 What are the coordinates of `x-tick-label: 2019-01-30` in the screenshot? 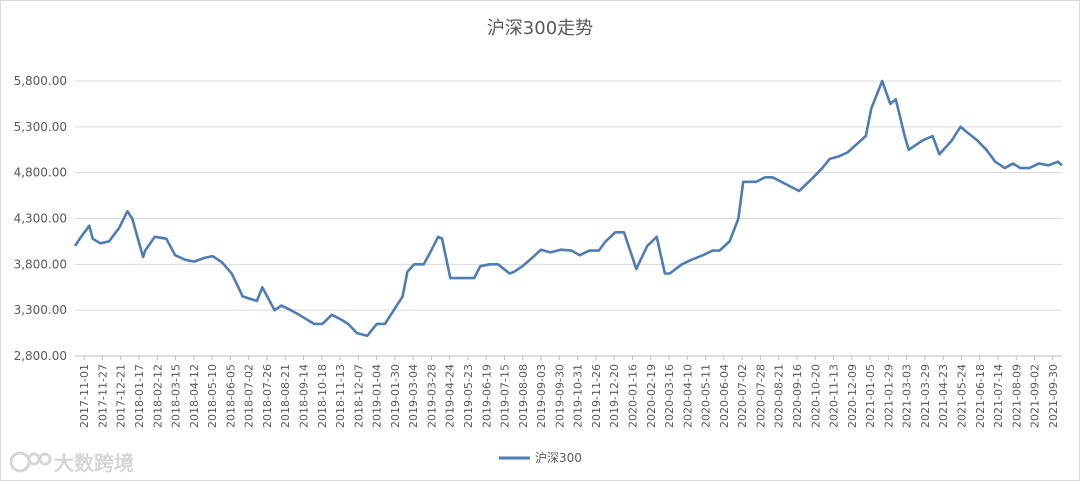 It's located at (395, 396).